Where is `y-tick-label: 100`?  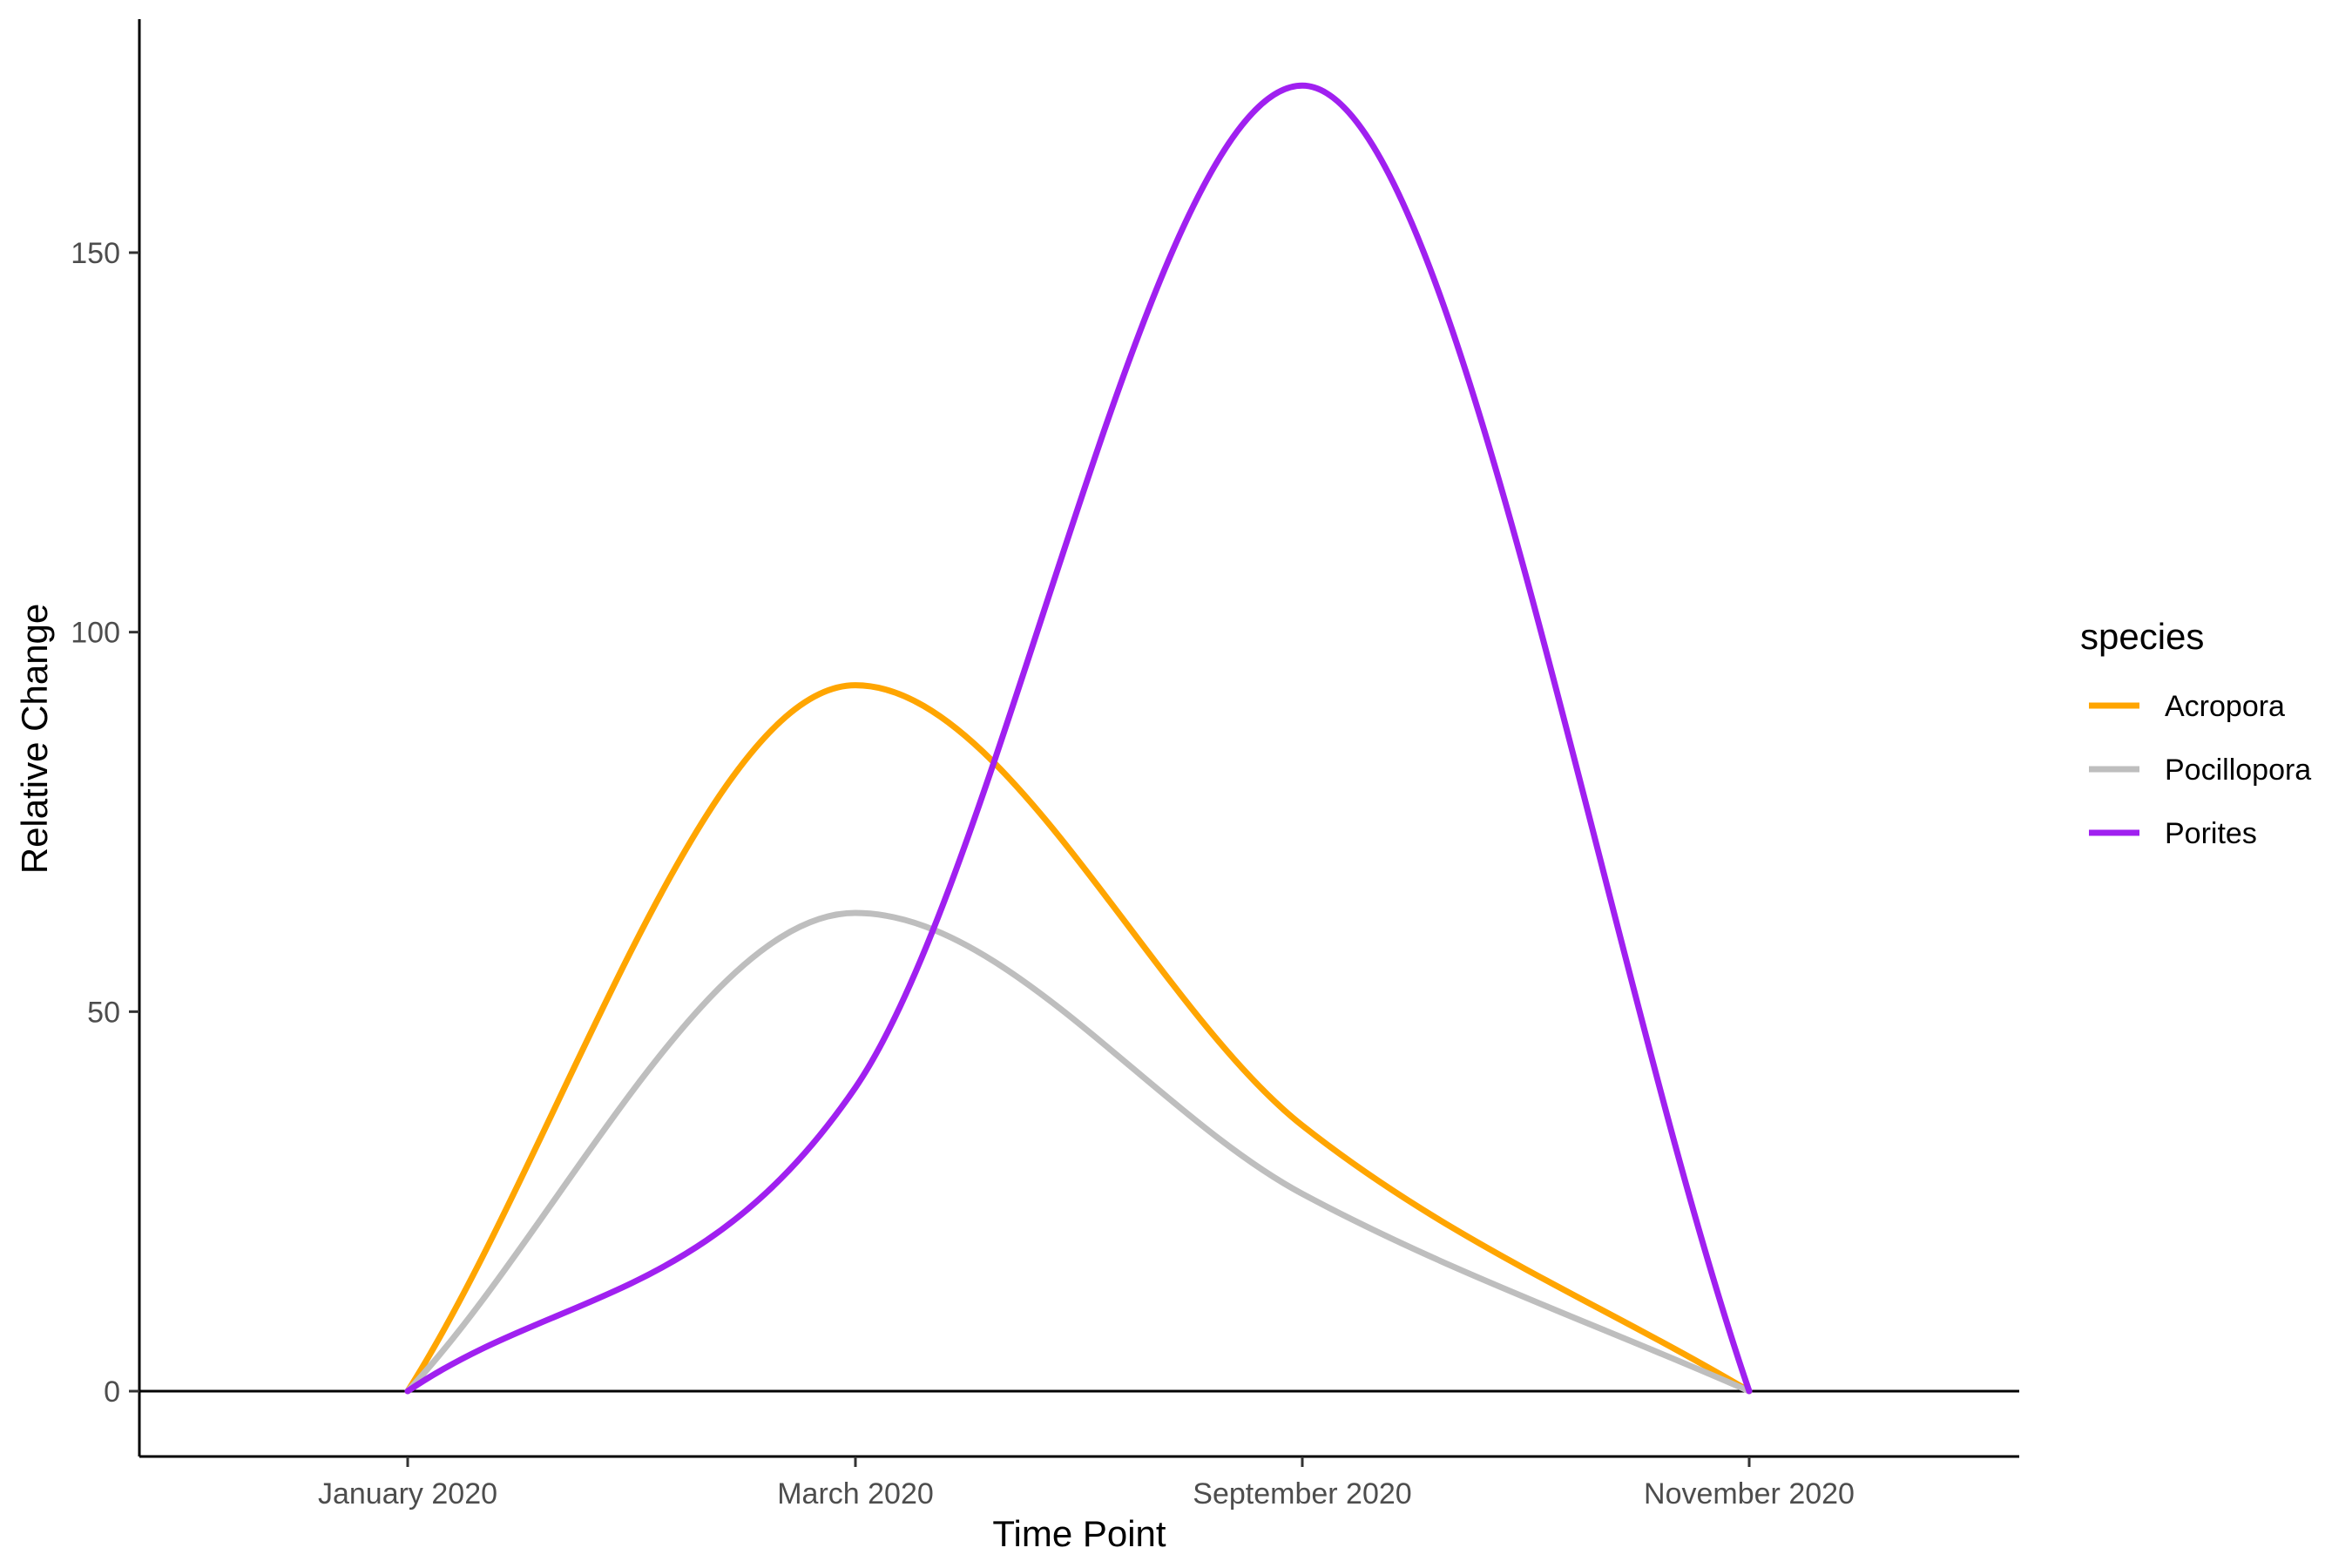 y-tick-label: 100 is located at coordinates (95, 633).